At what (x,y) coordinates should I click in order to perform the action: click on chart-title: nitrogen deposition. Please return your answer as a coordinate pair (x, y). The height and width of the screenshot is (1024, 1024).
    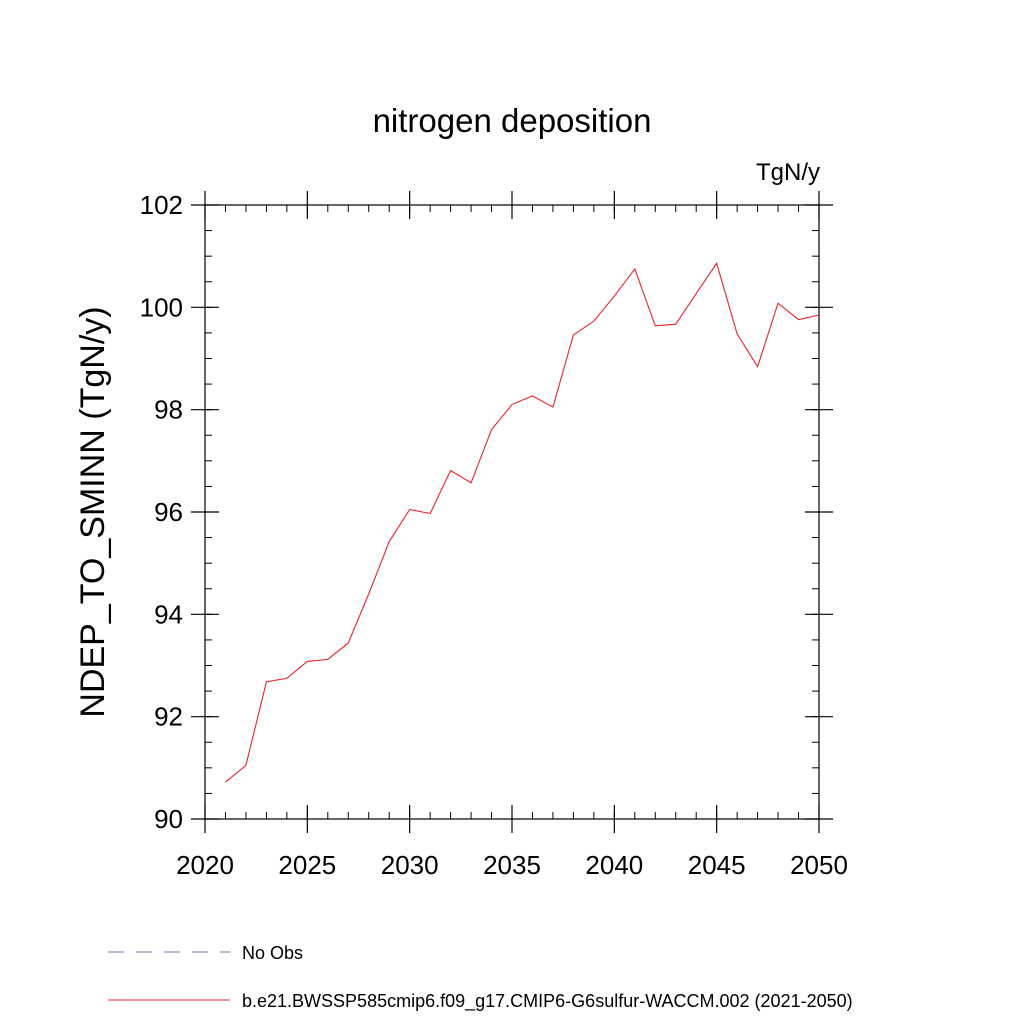
    Looking at the image, I should click on (512, 120).